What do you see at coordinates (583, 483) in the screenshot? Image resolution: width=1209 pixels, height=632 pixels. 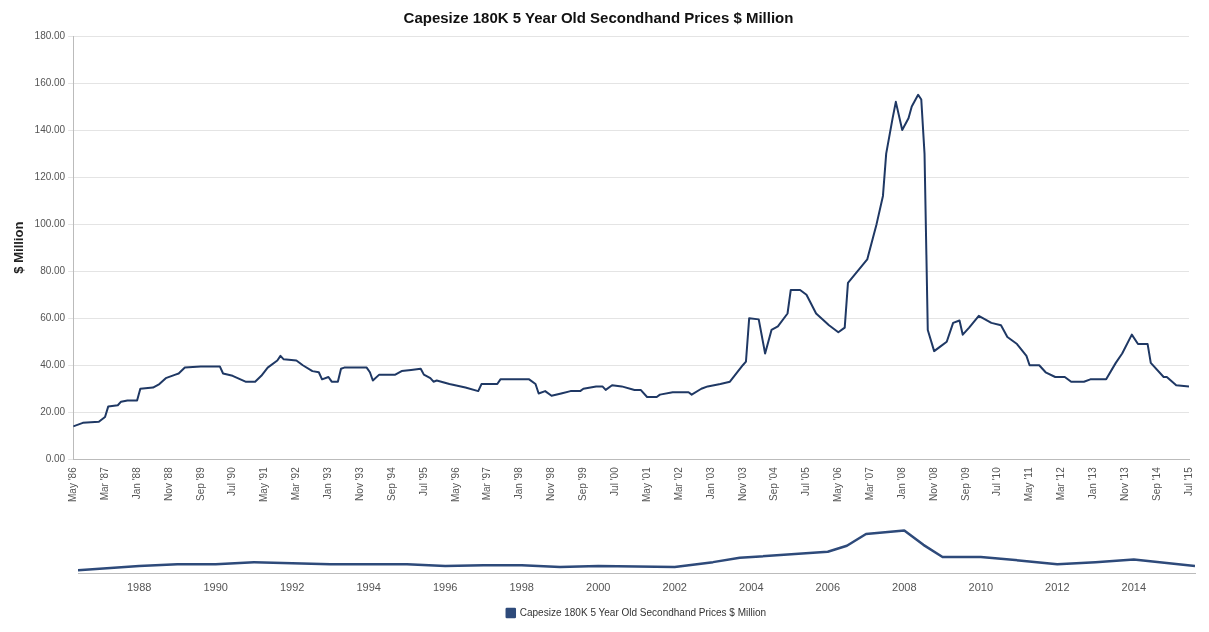 I see `x-tick-label: Sep '99` at bounding box center [583, 483].